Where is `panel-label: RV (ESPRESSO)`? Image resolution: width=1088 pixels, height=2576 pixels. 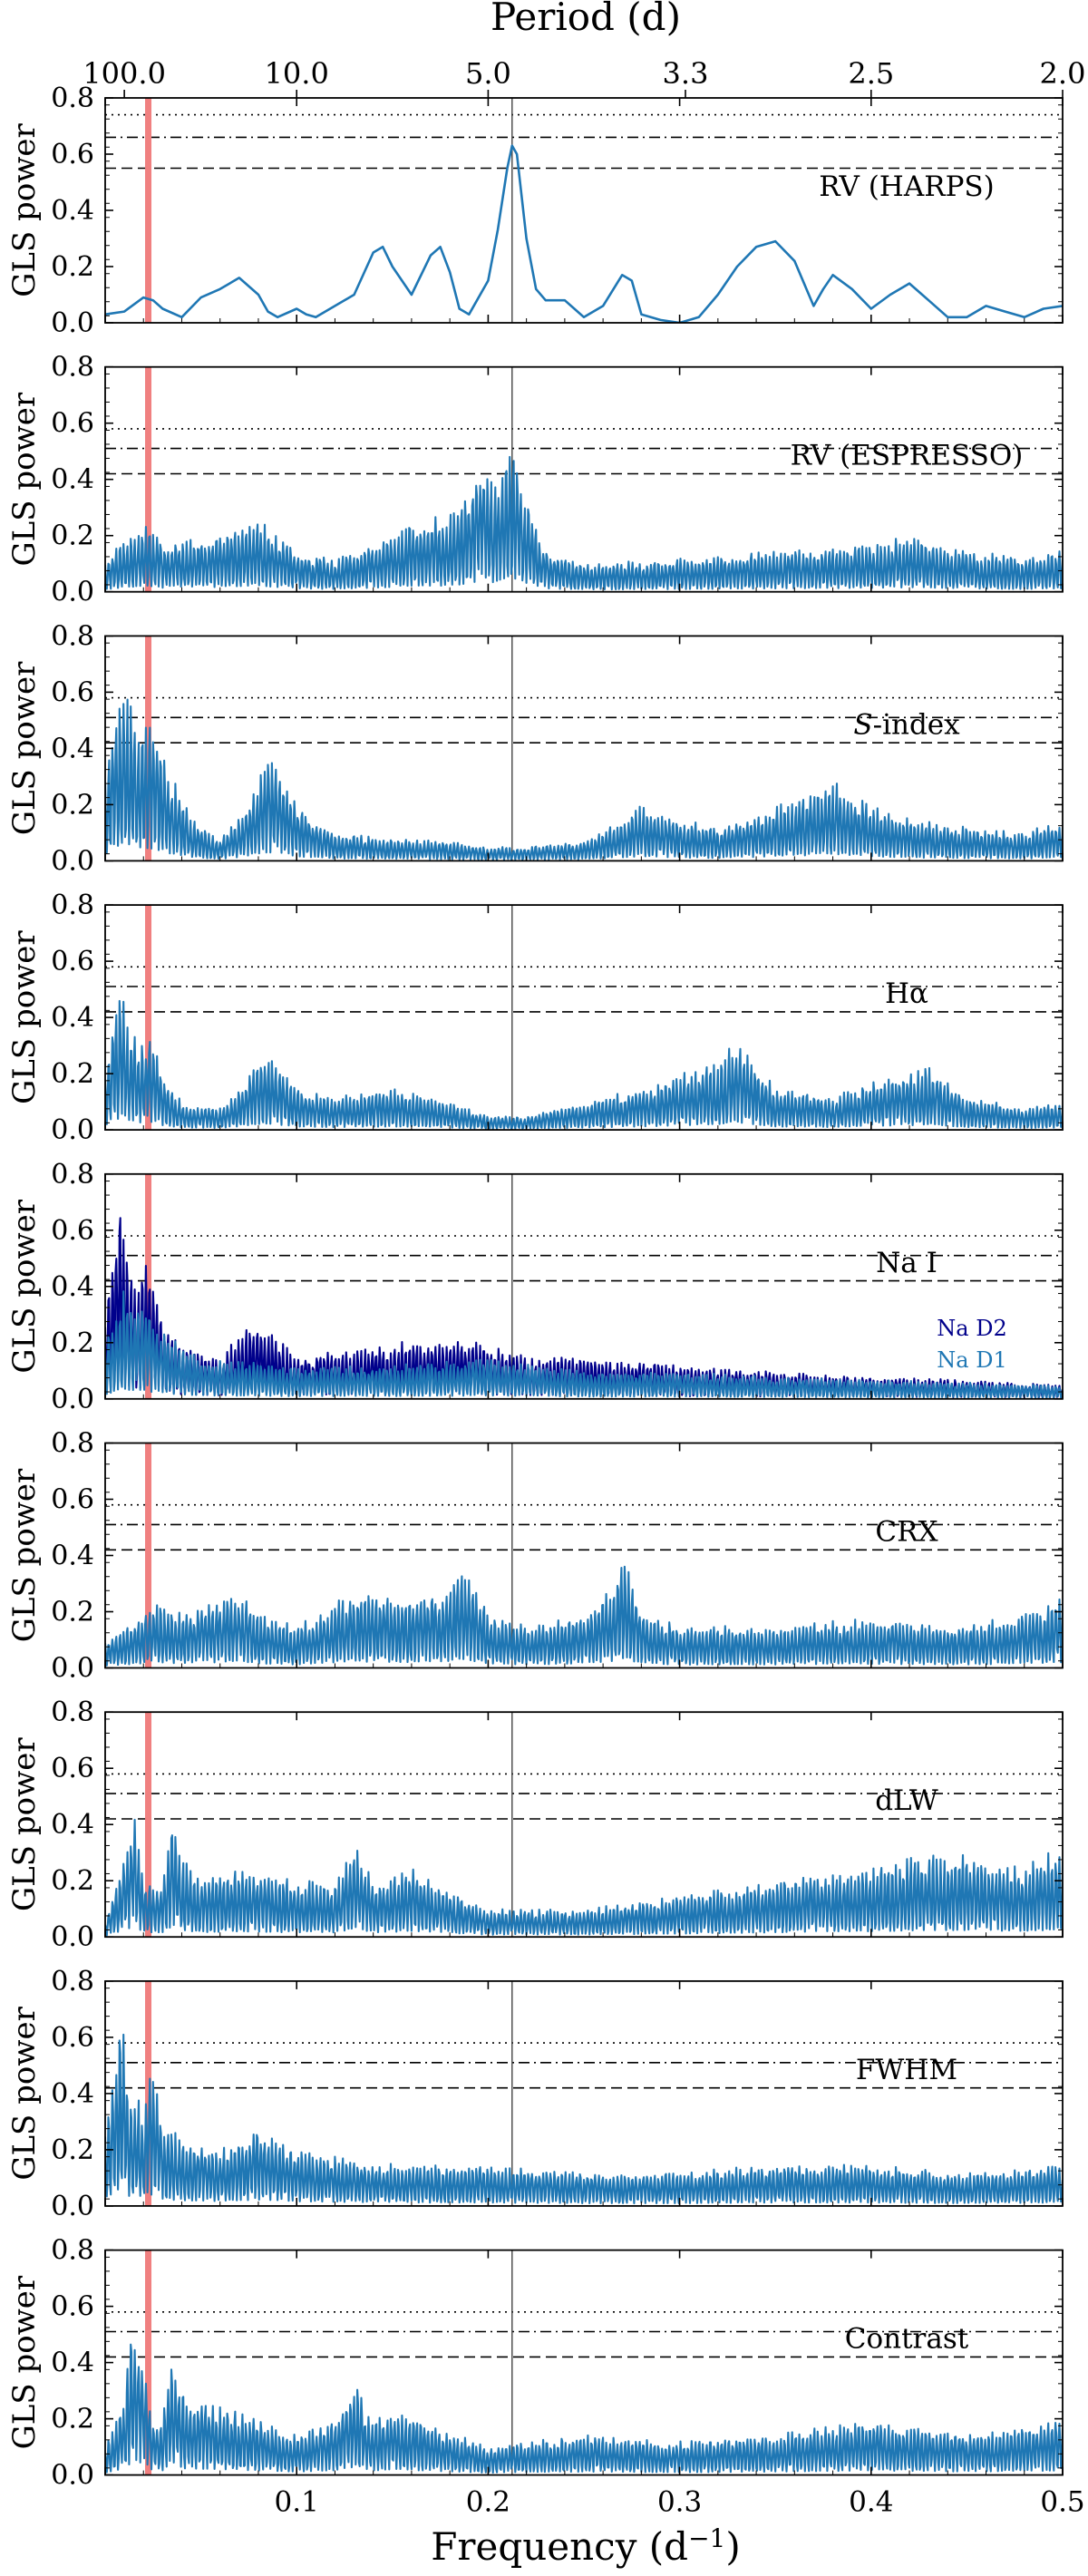
panel-label: RV (ESPRESSO) is located at coordinates (907, 456).